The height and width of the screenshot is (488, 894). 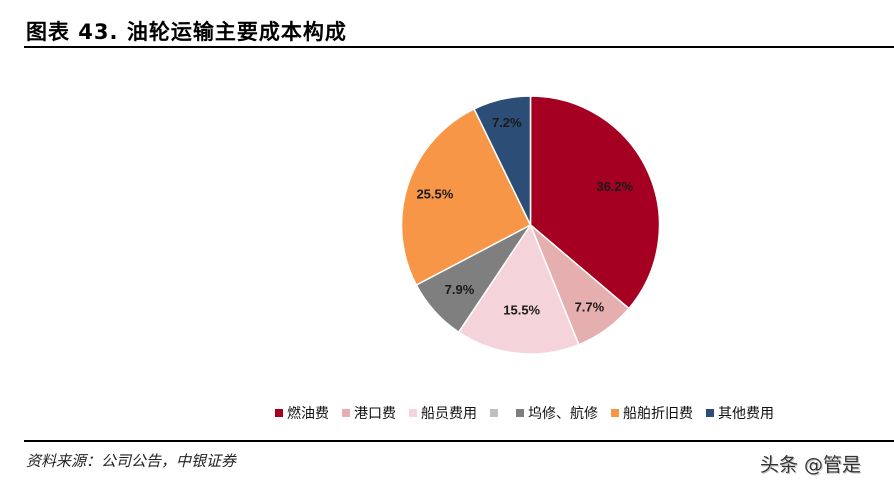 What do you see at coordinates (811, 465) in the screenshot?
I see `watermark: 头条 @管是` at bounding box center [811, 465].